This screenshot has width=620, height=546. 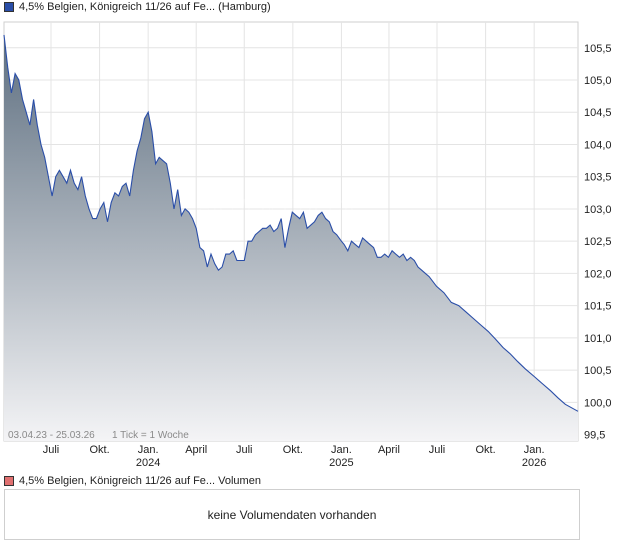 I want to click on y-tick-label: 104,5, so click(x=598, y=113).